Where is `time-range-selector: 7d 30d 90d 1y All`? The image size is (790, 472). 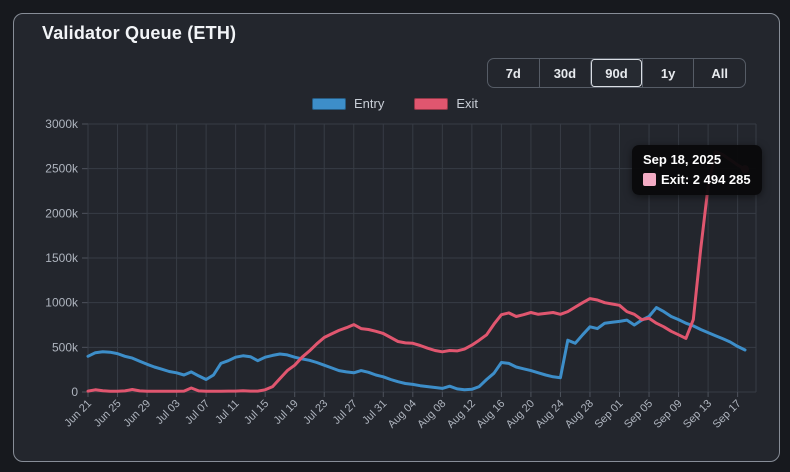
time-range-selector: 7d 30d 90d 1y All is located at coordinates (616, 73).